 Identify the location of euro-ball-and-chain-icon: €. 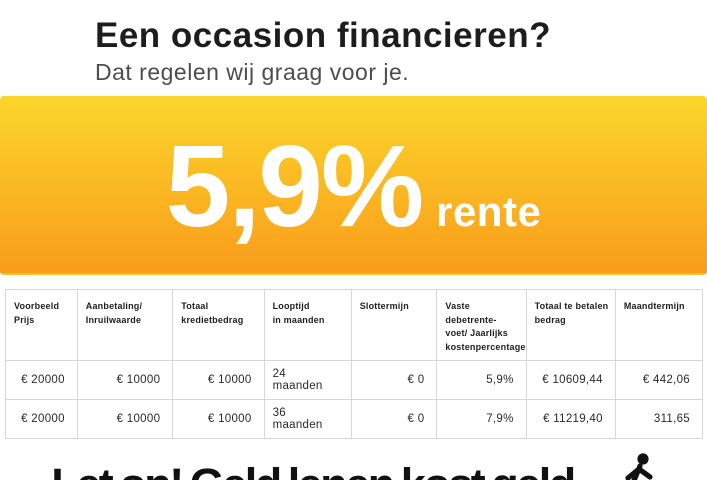
(639, 466).